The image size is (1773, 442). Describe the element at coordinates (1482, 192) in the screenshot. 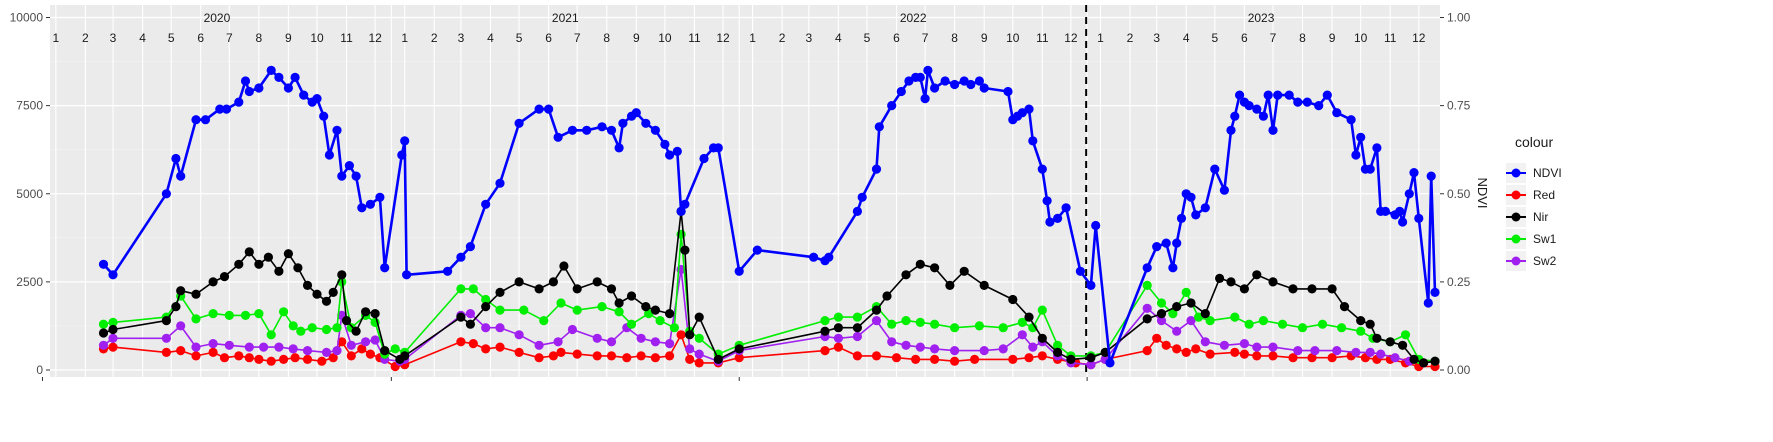

I see `right-axis-title: NDVI` at that location.